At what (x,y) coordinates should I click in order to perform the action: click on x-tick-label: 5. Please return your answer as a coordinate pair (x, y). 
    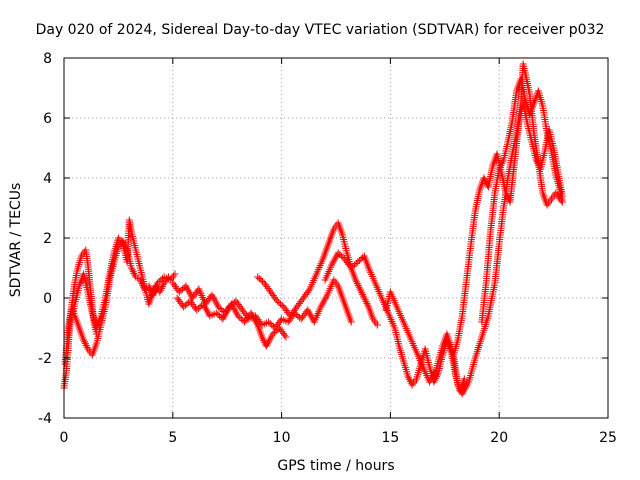
    Looking at the image, I should click on (172, 438).